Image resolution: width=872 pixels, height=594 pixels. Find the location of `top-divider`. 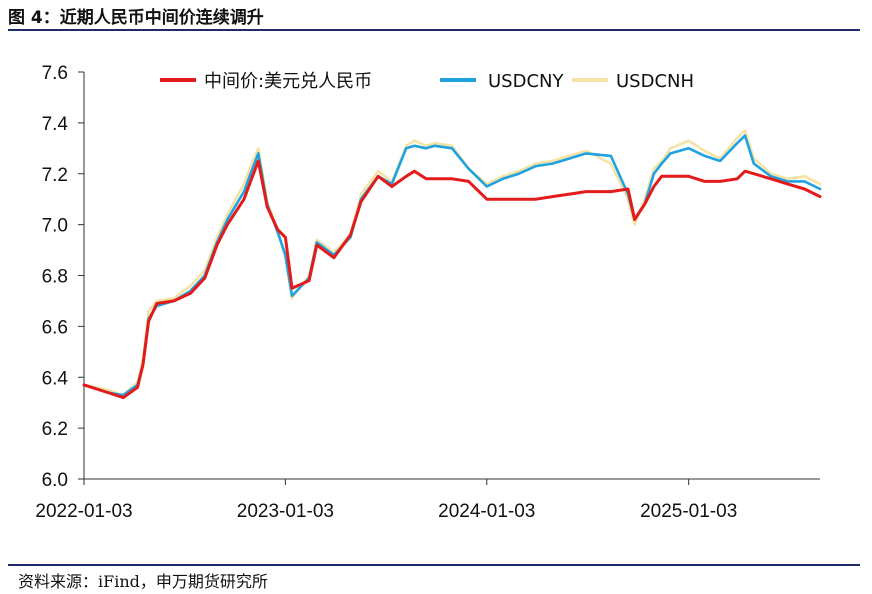

top-divider is located at coordinates (434, 30).